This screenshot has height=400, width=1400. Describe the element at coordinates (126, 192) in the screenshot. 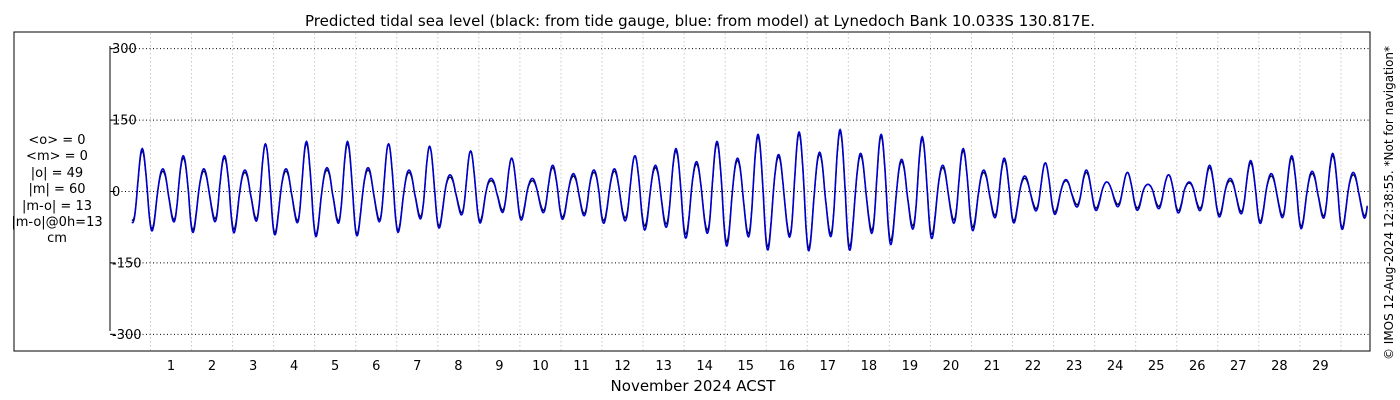

I see `y-ticks: 300 150 0 -150 -300` at that location.